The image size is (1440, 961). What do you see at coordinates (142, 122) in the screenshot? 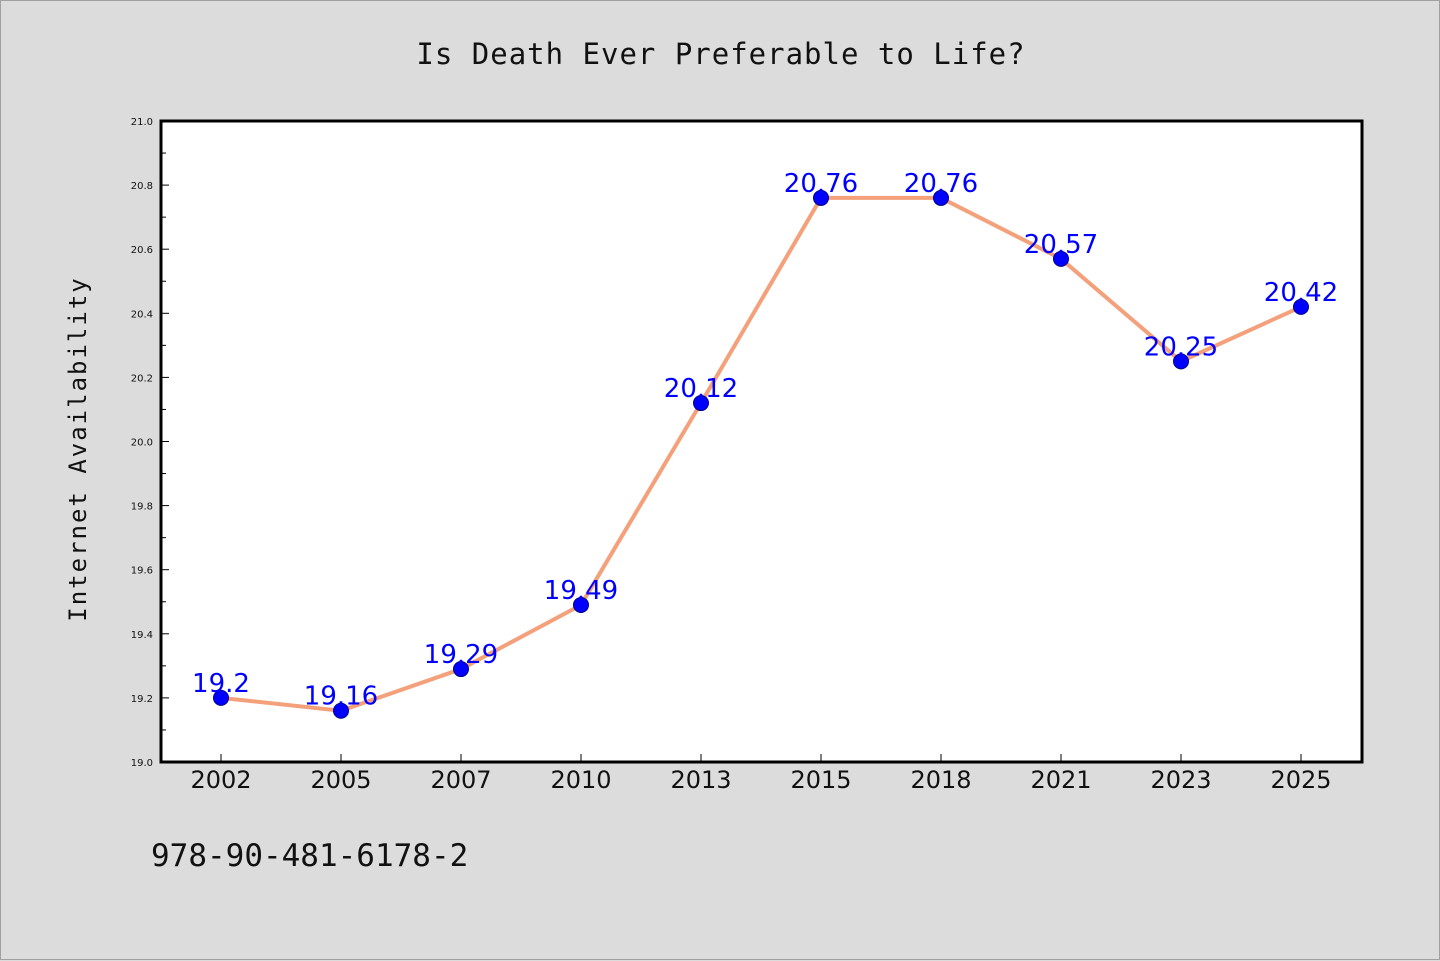
I see `y-tick-label: 21.0` at bounding box center [142, 122].